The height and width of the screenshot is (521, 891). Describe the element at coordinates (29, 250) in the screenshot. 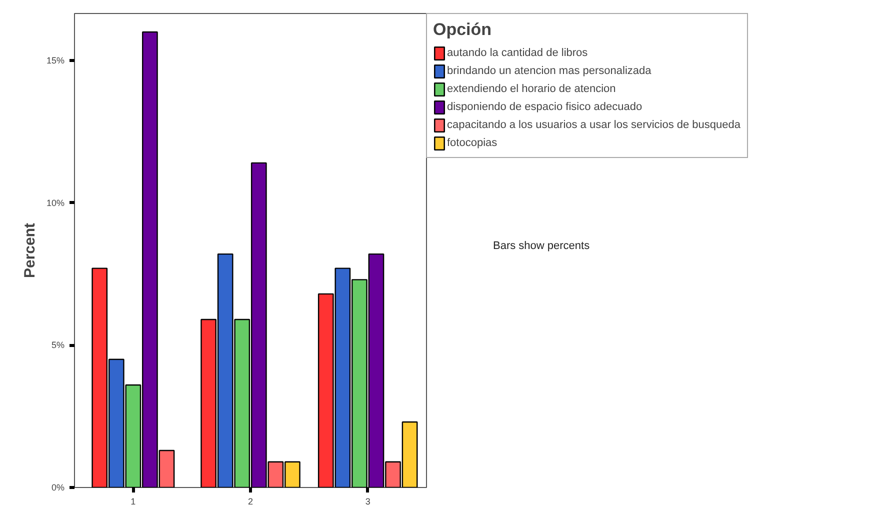

I see `y-axis-title: Percent` at that location.